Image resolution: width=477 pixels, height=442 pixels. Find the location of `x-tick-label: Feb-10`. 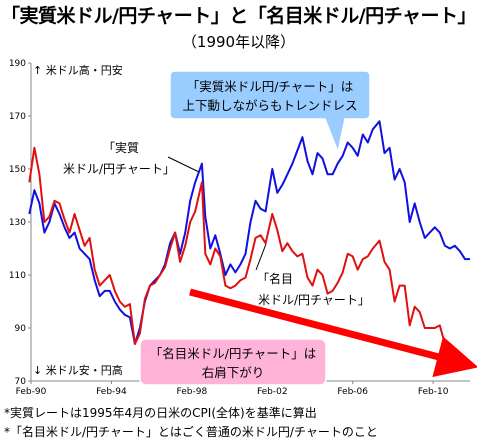

x-tick-label: Feb-10 is located at coordinates (433, 392).